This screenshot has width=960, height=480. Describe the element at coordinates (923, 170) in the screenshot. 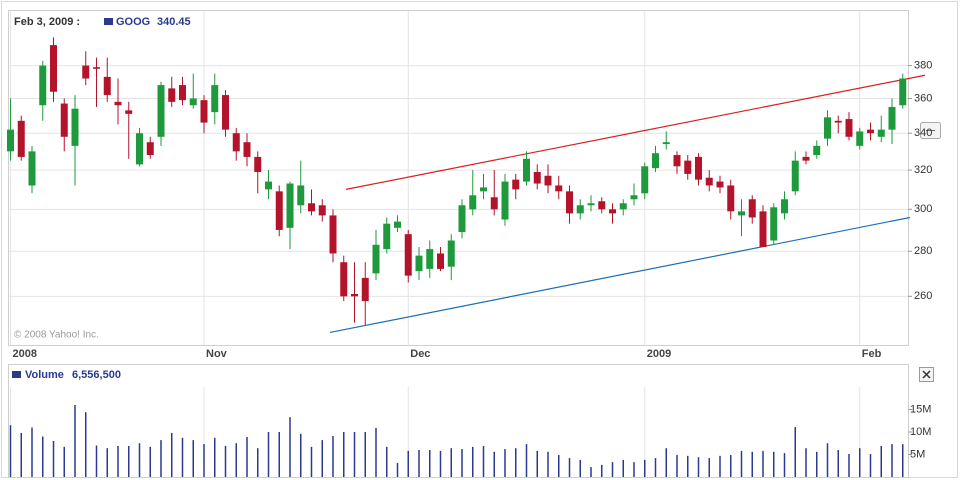

I see `y-tick-label: 320` at that location.